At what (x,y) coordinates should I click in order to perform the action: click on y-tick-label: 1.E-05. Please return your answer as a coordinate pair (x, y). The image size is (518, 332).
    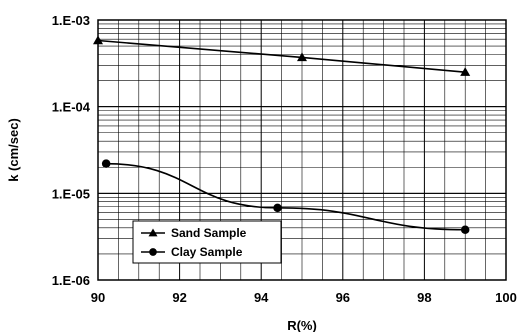
    Looking at the image, I should click on (71, 193).